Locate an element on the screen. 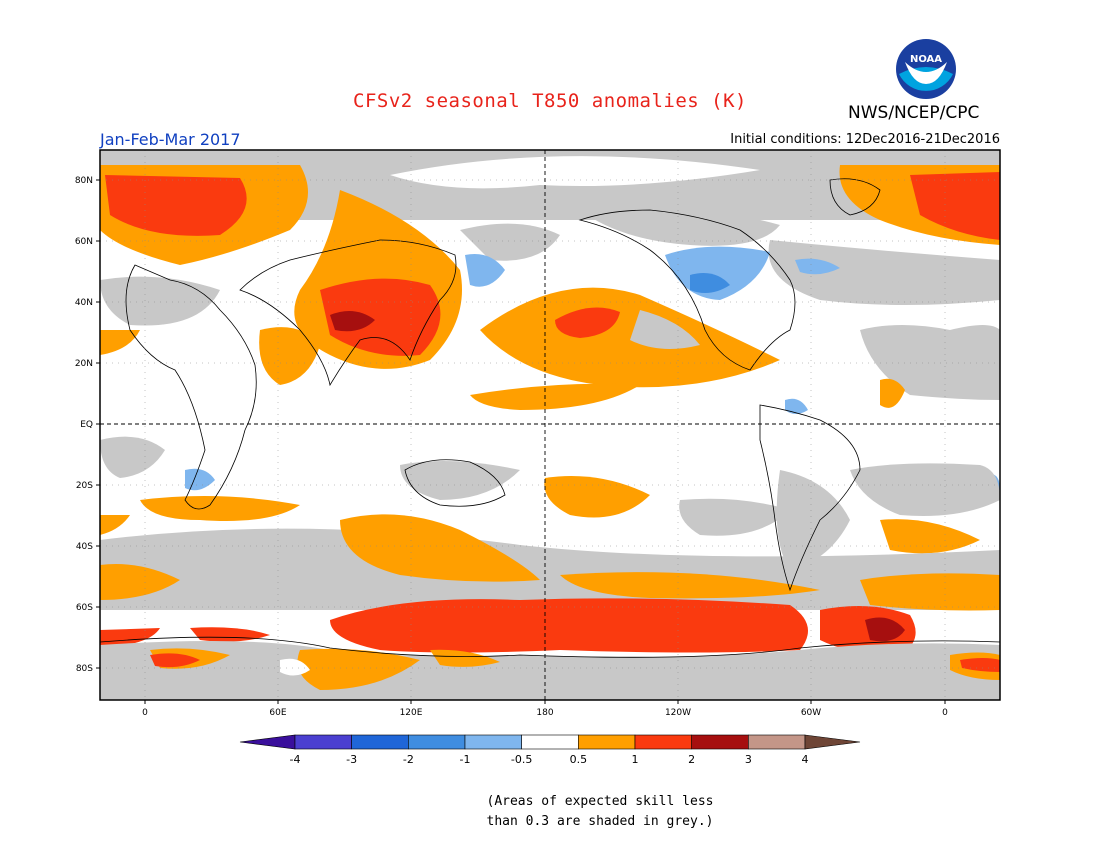 The height and width of the screenshot is (850, 1100). lon-label: 180 is located at coordinates (544, 713).